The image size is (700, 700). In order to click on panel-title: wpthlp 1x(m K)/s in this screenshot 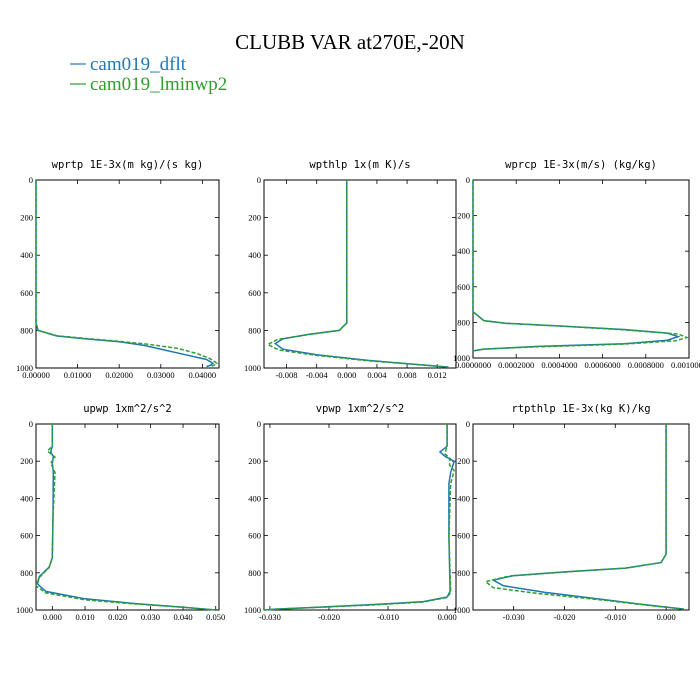, I will do `click(359, 165)`.